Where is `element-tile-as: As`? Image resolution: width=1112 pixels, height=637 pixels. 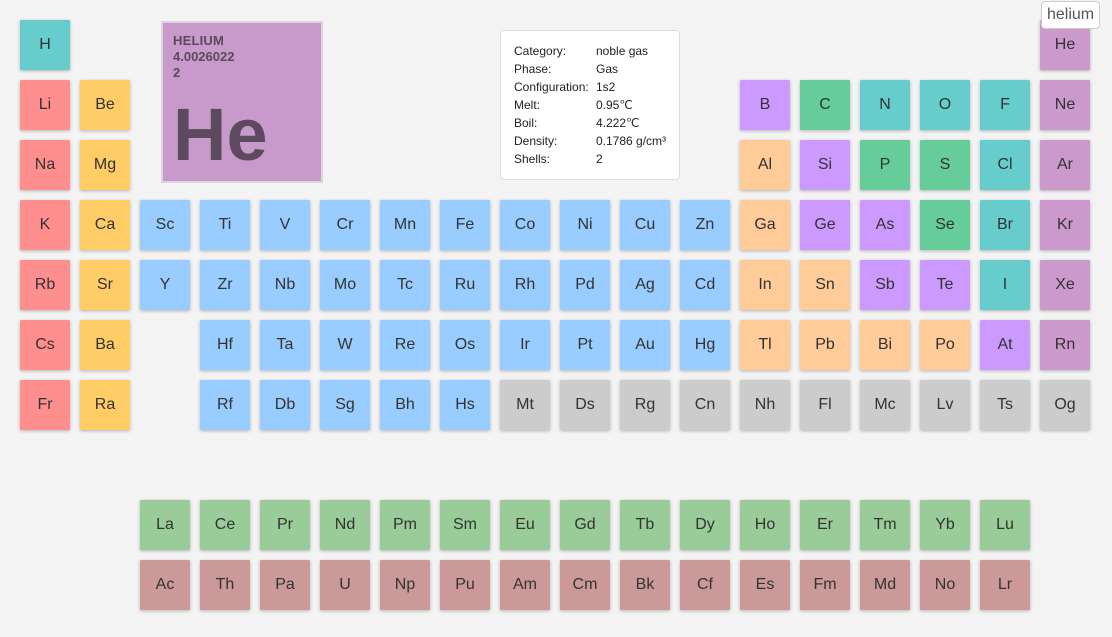 element-tile-as: As is located at coordinates (885, 225).